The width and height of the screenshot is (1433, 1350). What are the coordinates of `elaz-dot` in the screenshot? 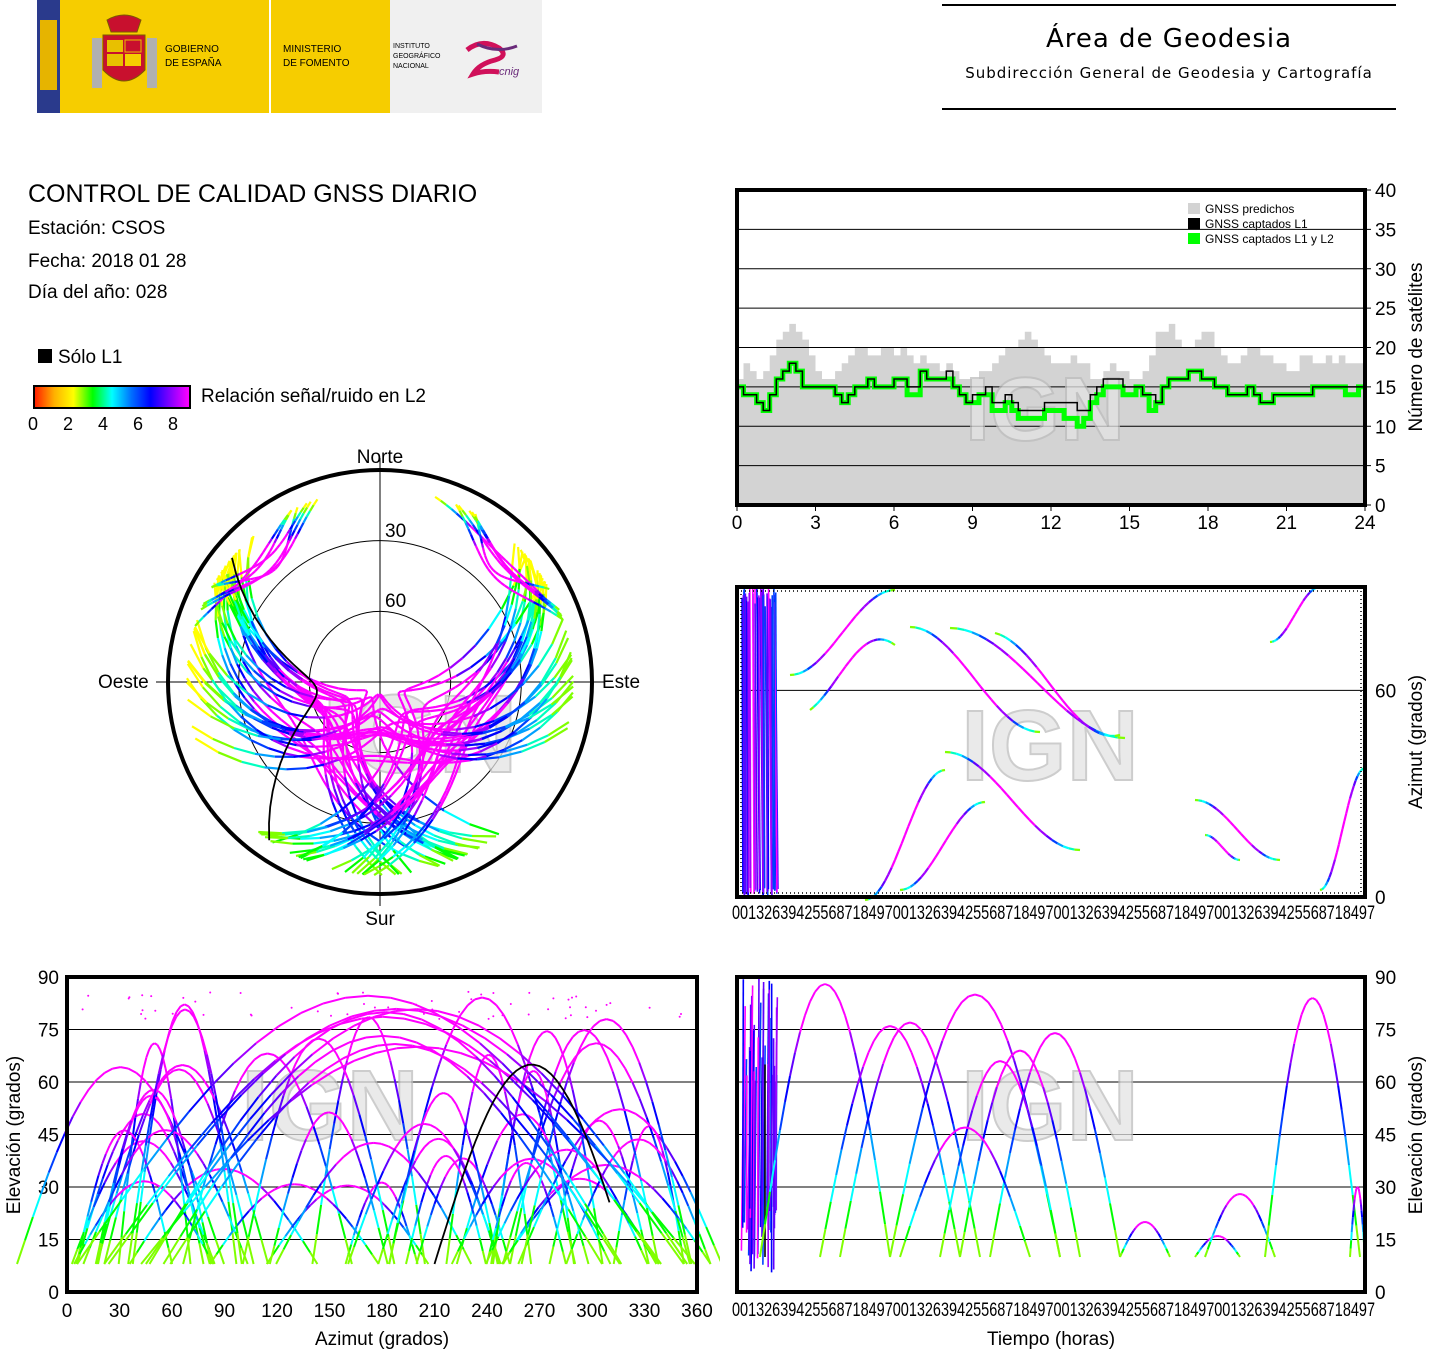 It's located at (481, 994).